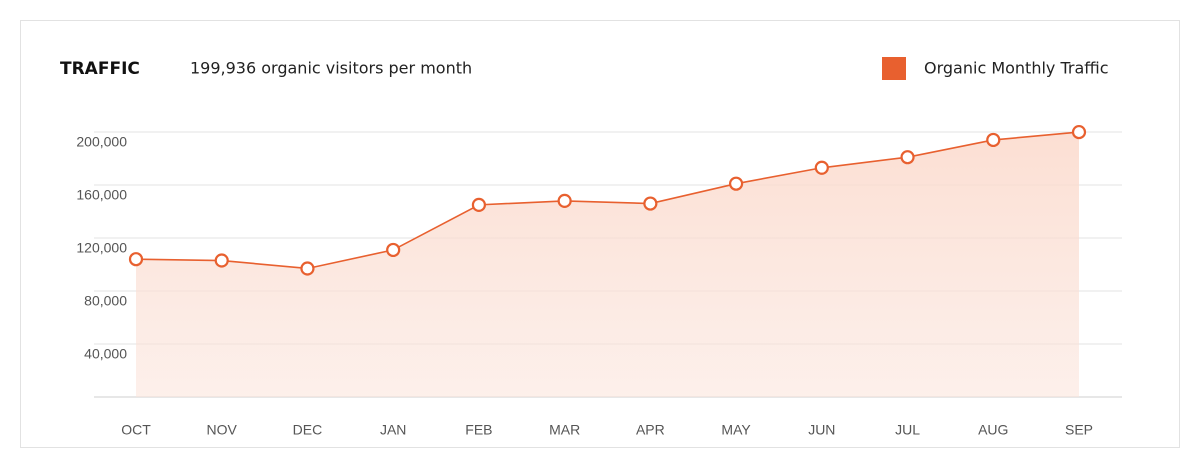 The image size is (1200, 468). I want to click on x-tick-label: APR, so click(650, 430).